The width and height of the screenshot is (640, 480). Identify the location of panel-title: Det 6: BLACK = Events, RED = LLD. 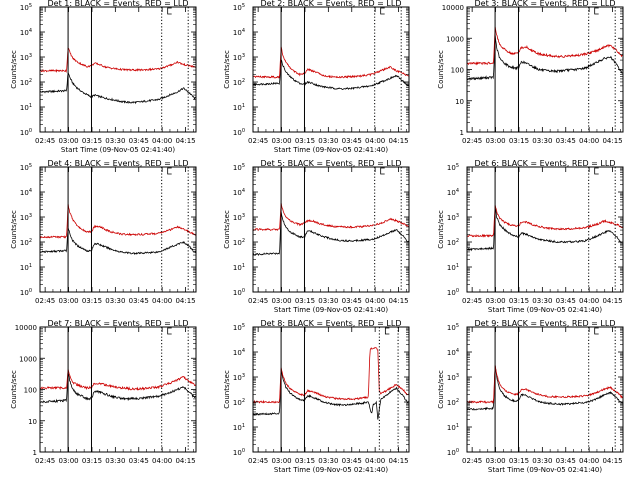
(545, 163).